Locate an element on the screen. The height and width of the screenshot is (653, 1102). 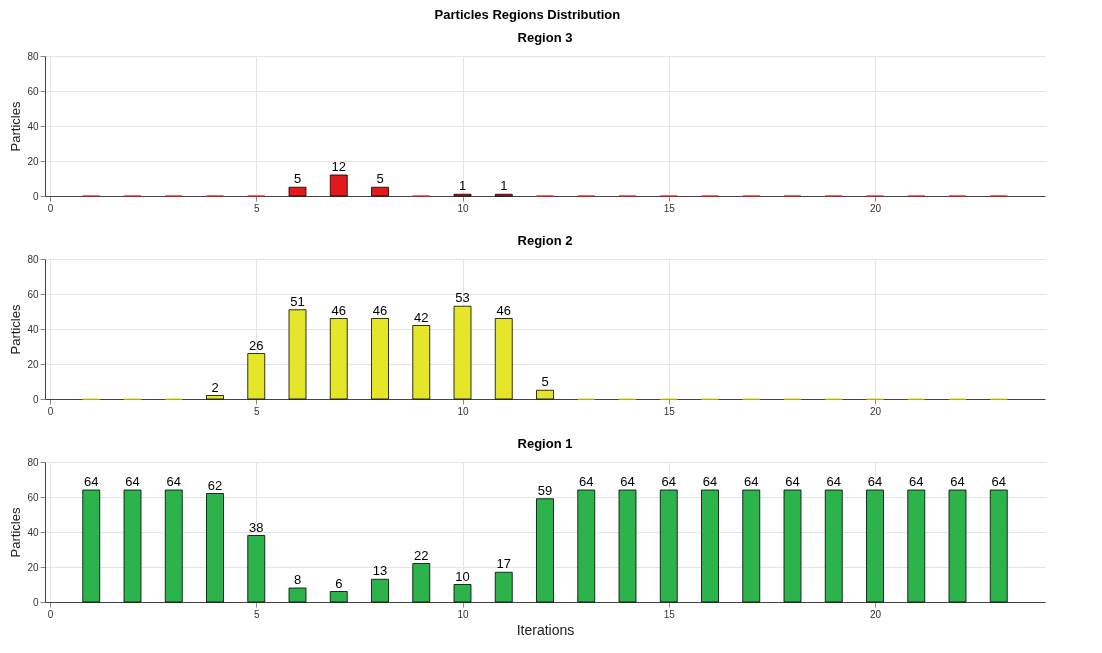
chart-subtitle: Region 3 is located at coordinates (545, 37).